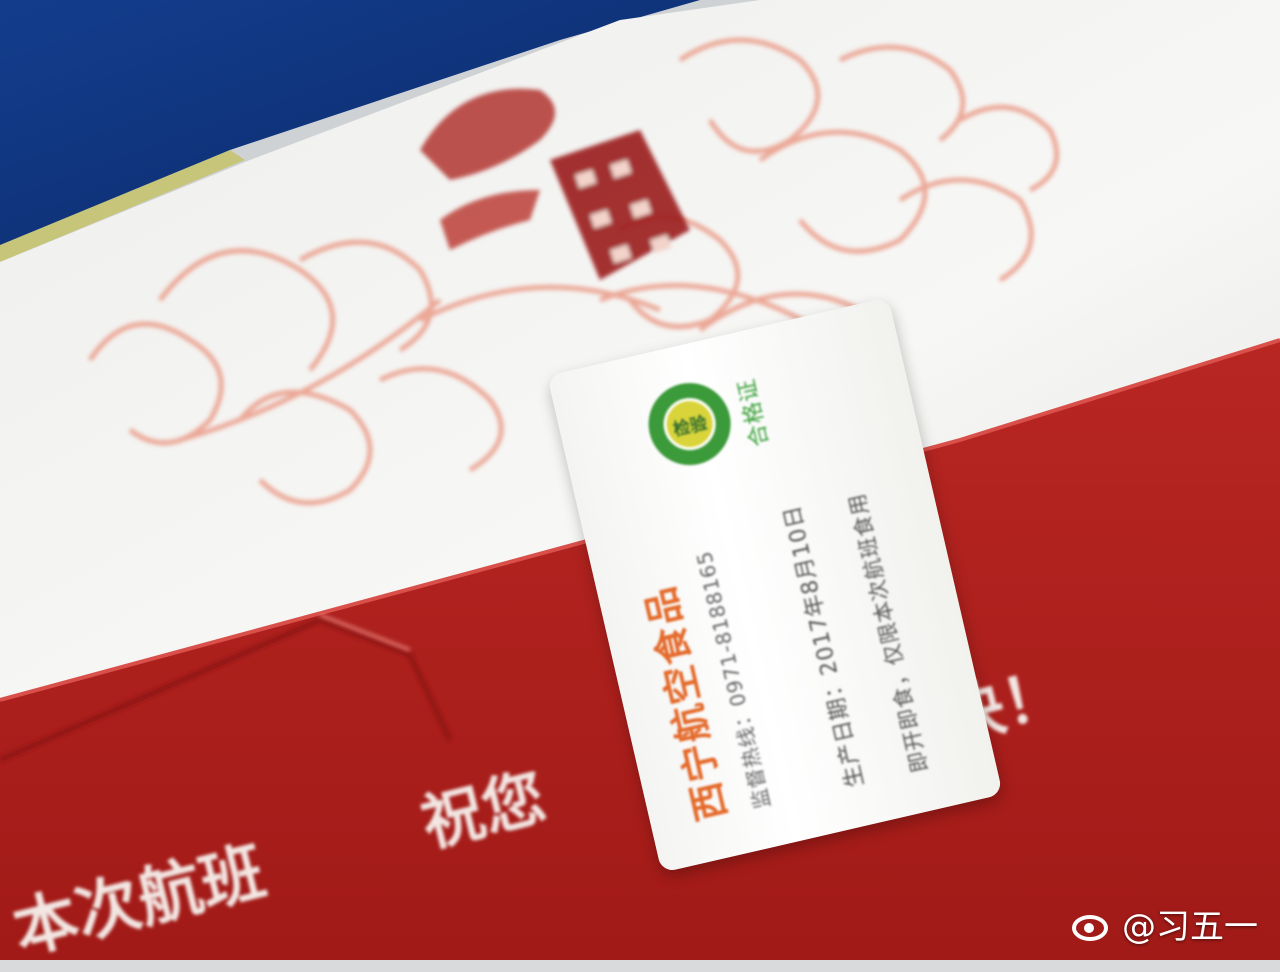 The width and height of the screenshot is (1280, 972). I want to click on box-logo, so click(555, 184).